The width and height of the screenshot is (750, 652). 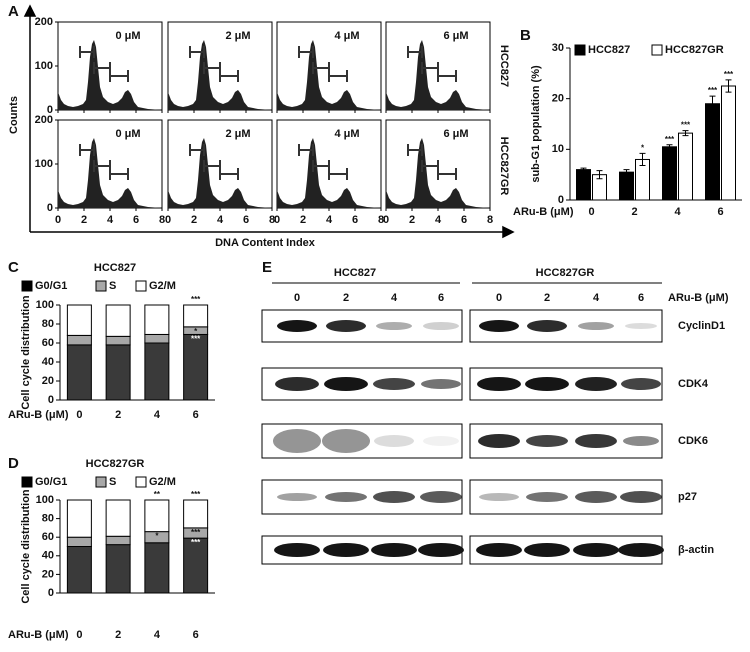 I want to click on panel-label: B, so click(x=525, y=35).